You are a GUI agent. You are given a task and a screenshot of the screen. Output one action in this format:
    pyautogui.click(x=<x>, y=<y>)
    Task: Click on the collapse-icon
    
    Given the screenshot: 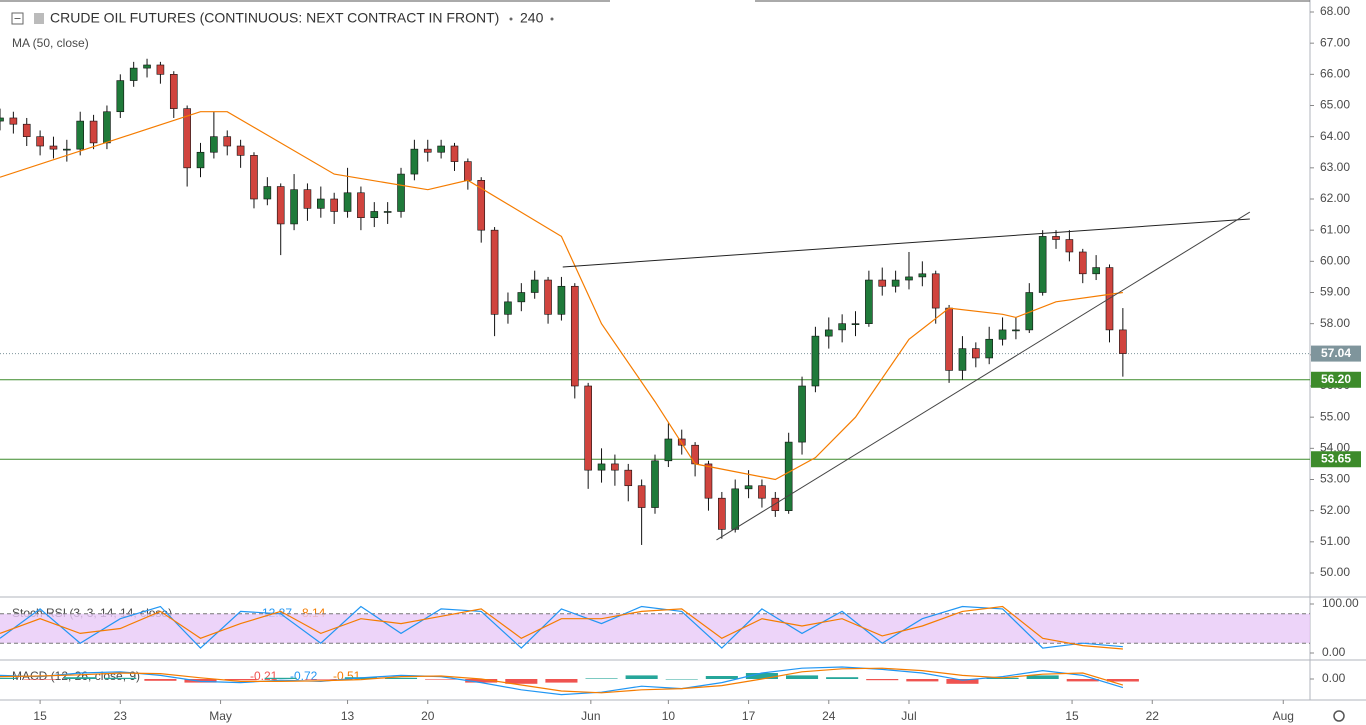 What is the action you would take?
    pyautogui.click(x=17, y=18)
    